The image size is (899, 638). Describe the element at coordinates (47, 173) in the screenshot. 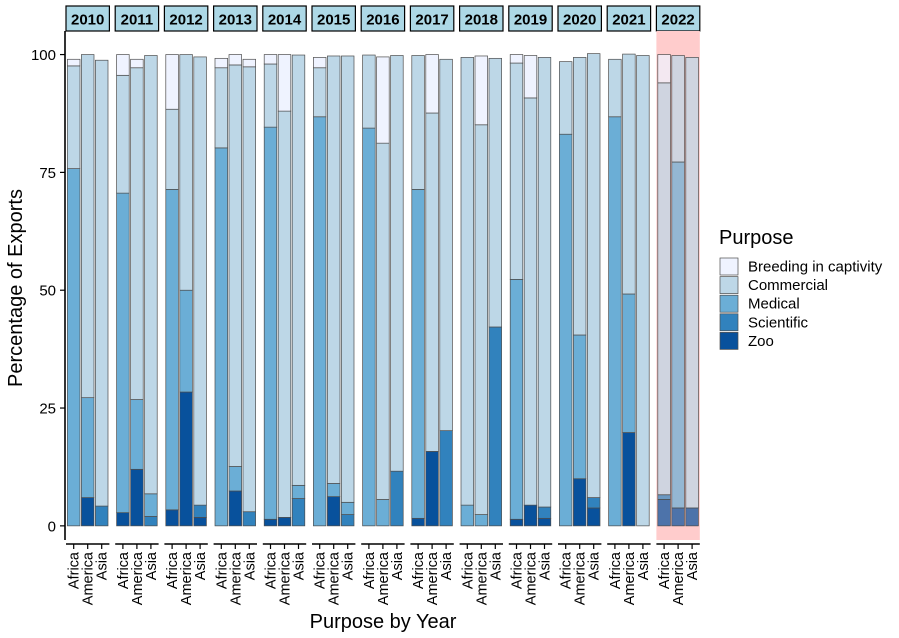

I see `y-tick-label: 75` at that location.